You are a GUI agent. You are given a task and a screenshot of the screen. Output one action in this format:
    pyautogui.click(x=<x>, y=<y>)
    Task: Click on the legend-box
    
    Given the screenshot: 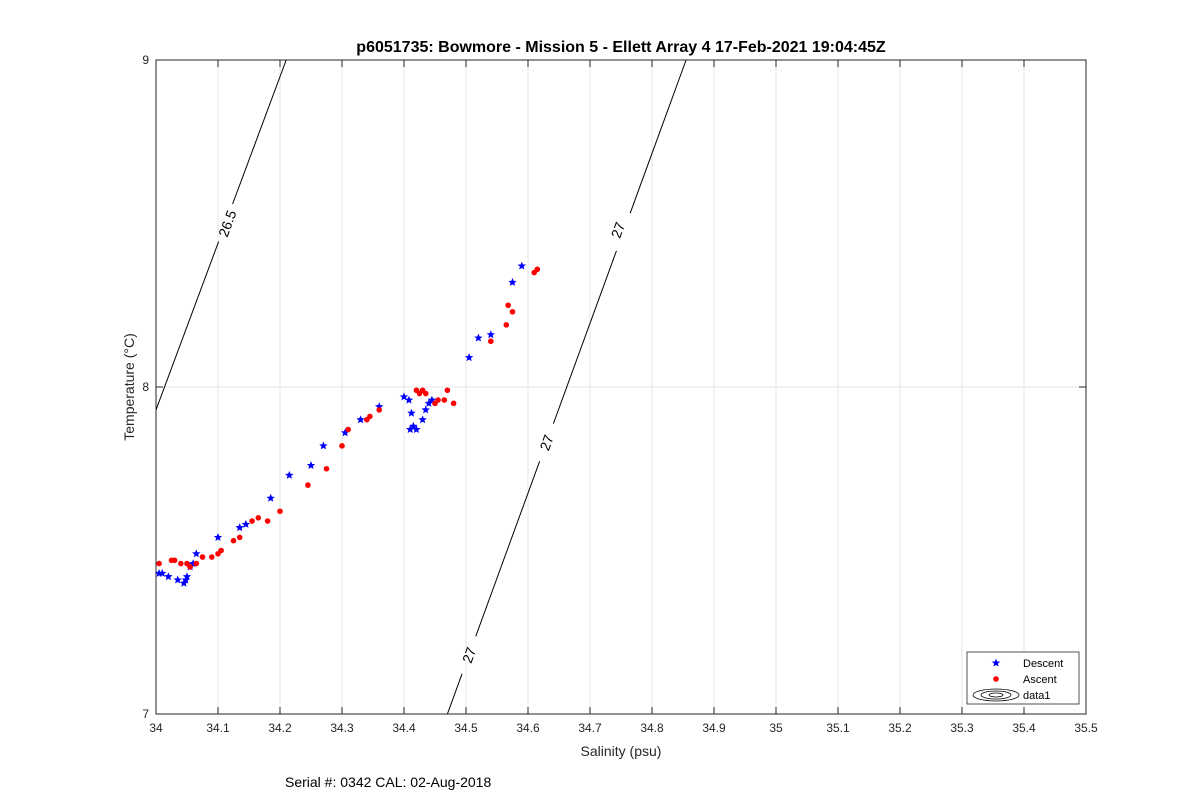 What is the action you would take?
    pyautogui.click(x=1023, y=678)
    